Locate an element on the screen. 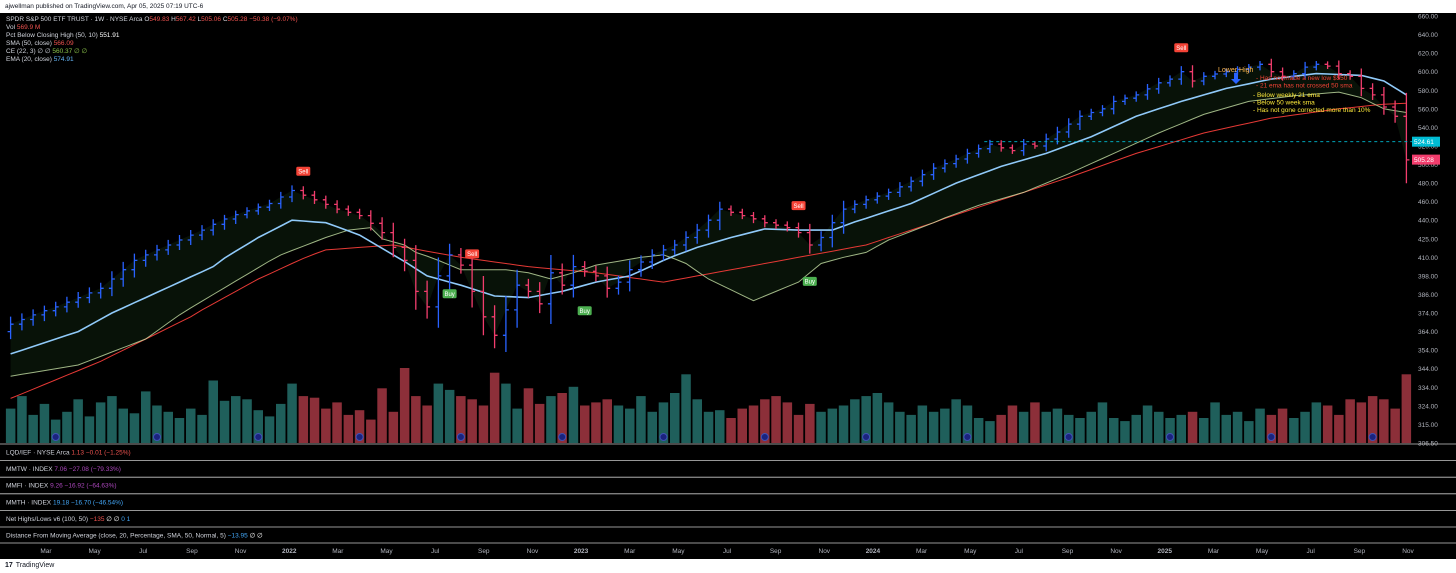 This screenshot has height=573, width=1456. sell-signal-badge is located at coordinates (303, 171).